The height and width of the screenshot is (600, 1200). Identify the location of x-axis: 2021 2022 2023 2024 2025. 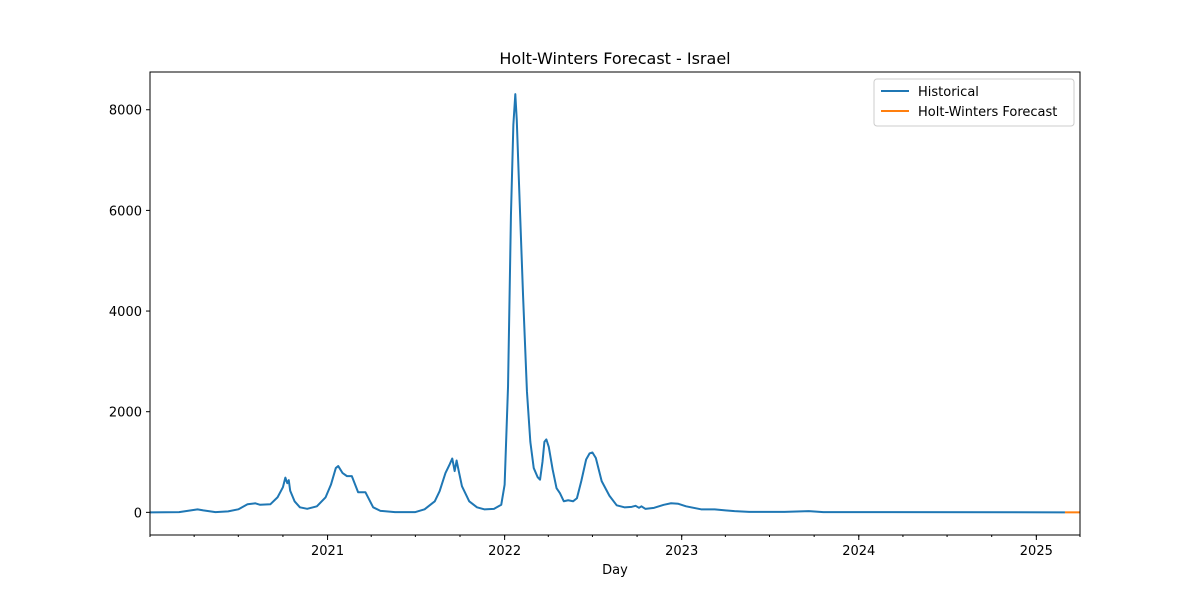
(615, 547).